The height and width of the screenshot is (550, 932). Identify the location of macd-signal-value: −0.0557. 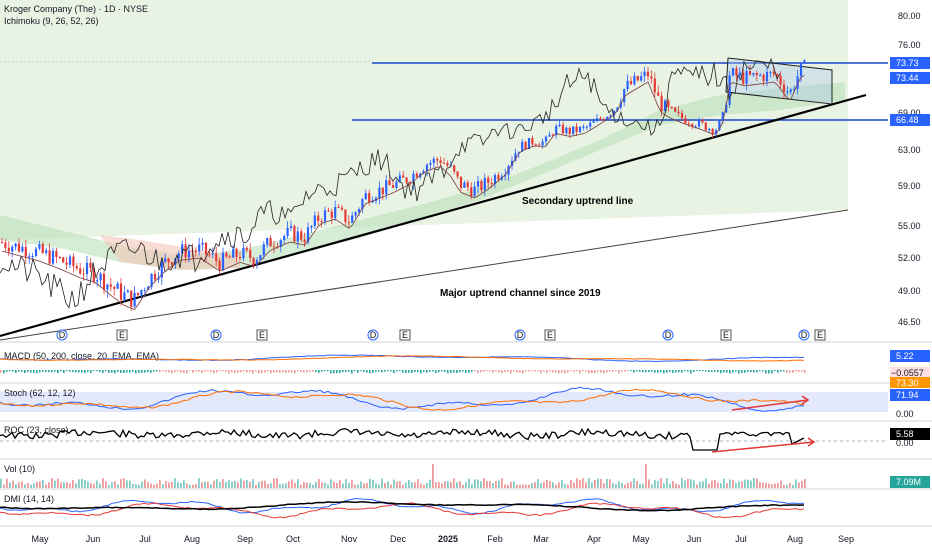
(907, 373).